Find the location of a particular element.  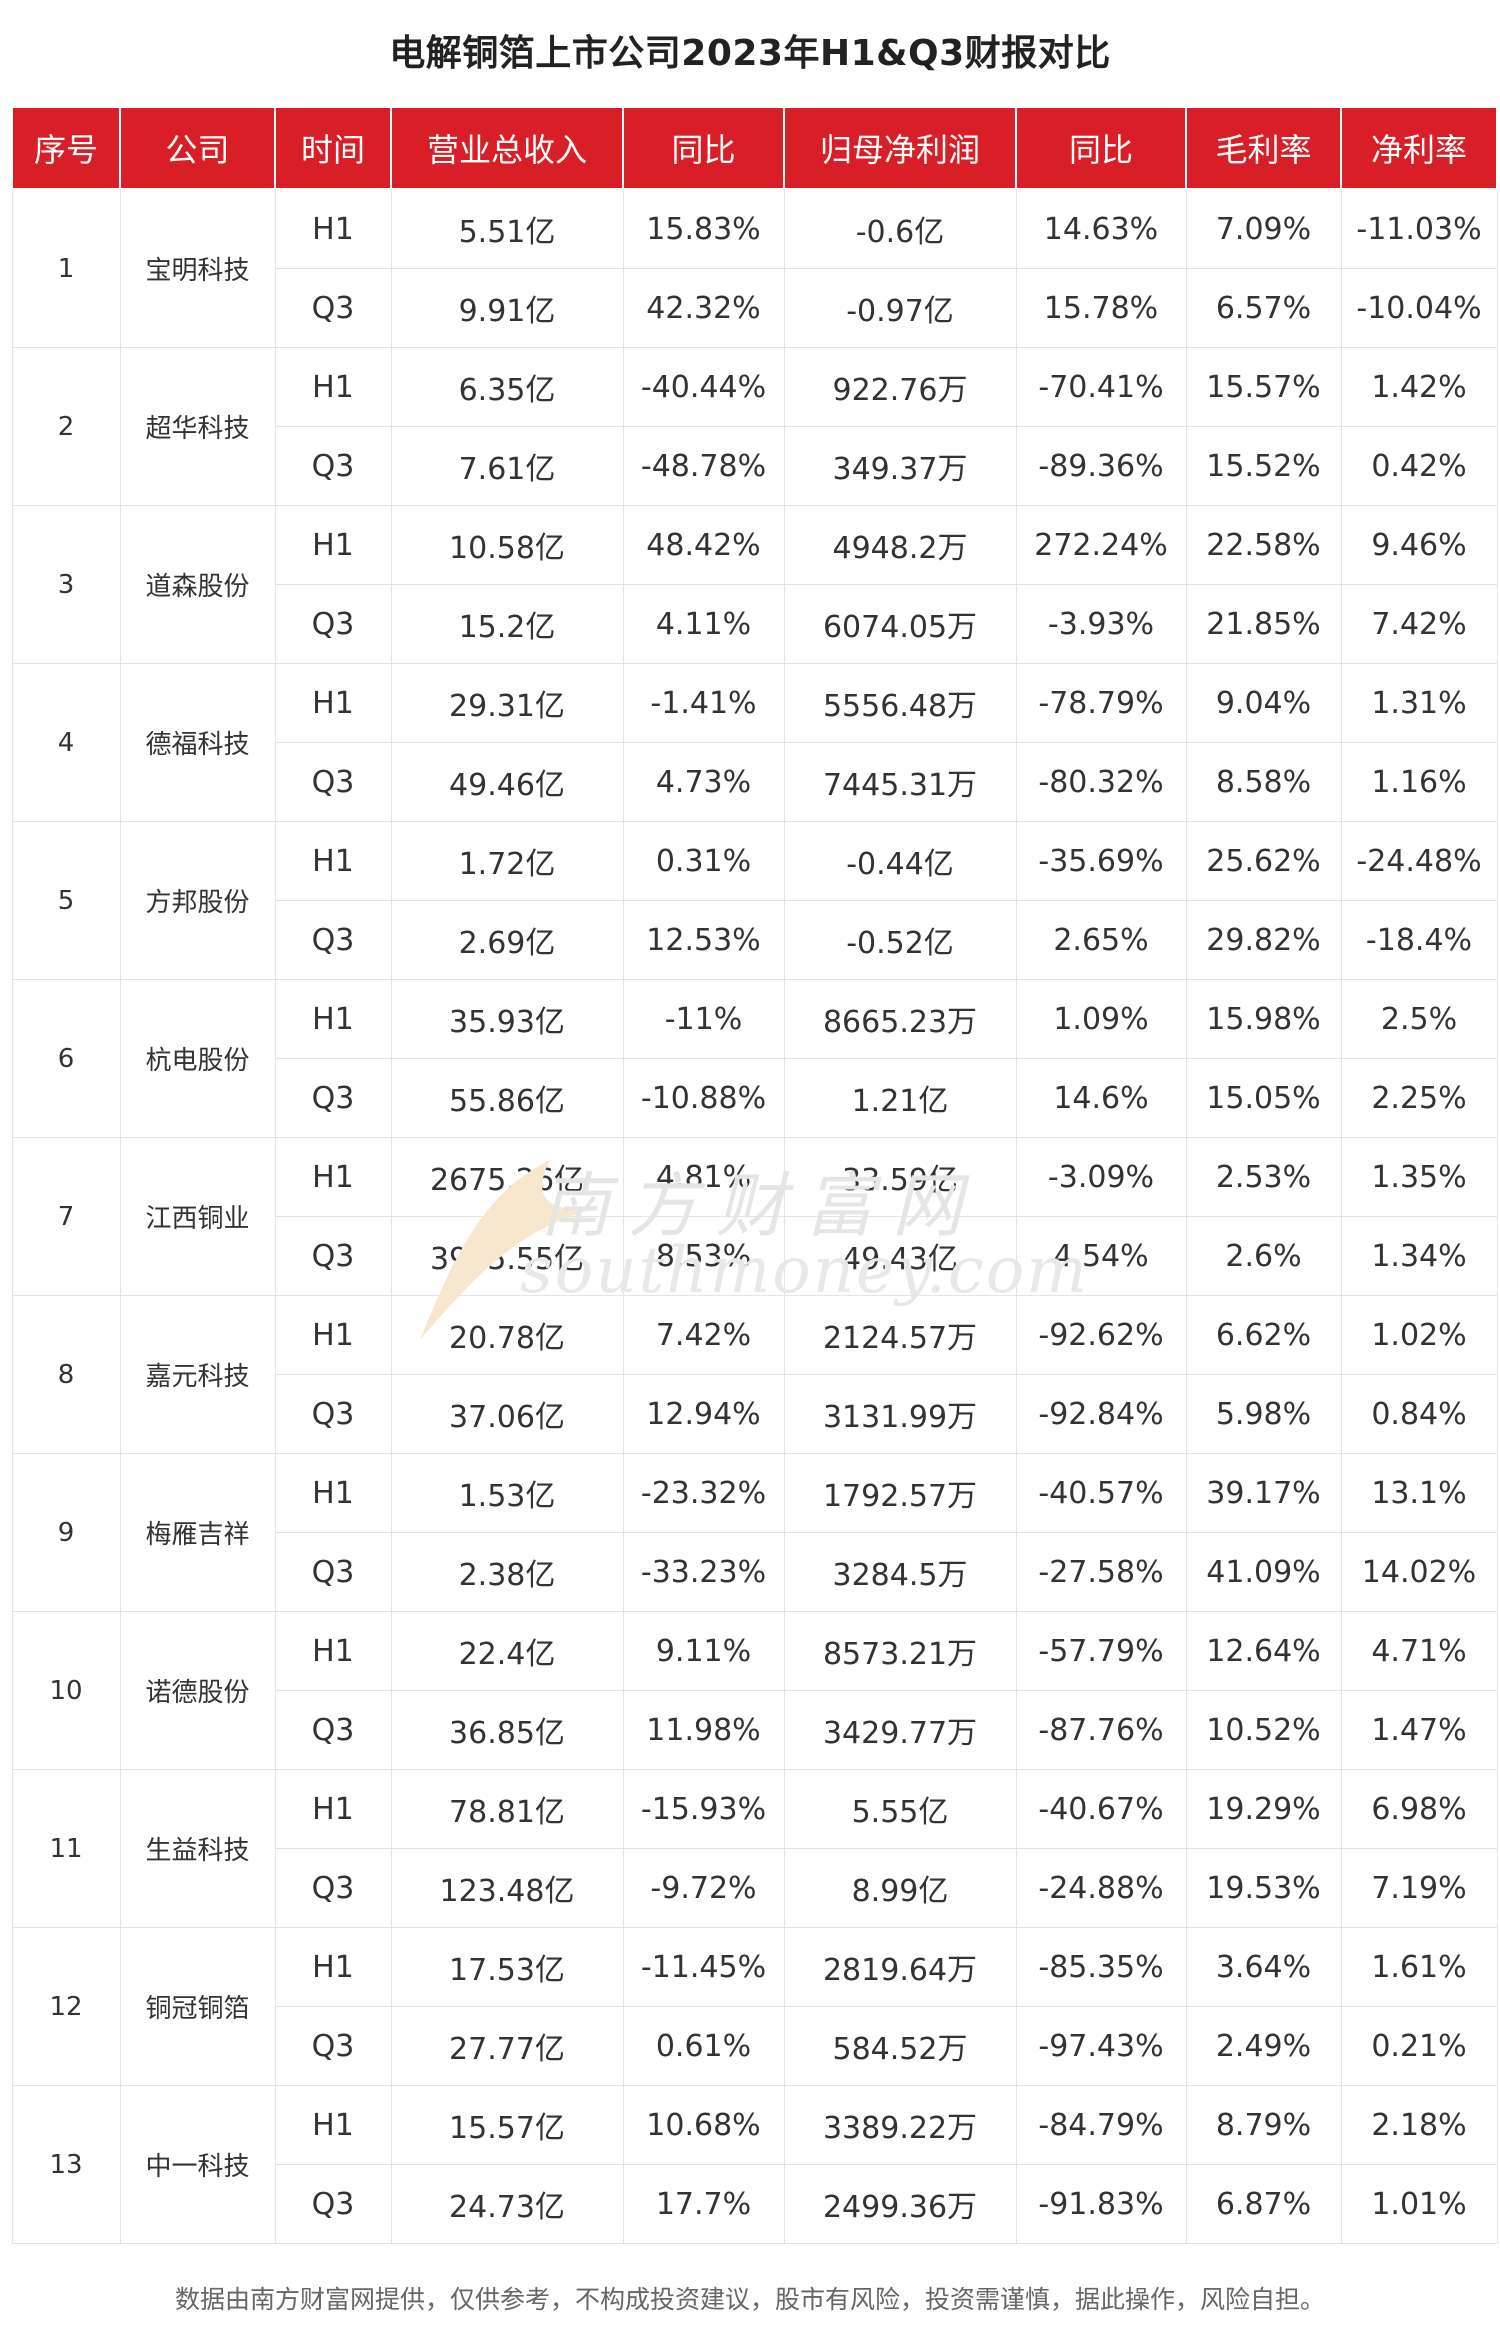

cell-revenue-yoy: -40.44% is located at coordinates (703, 387).